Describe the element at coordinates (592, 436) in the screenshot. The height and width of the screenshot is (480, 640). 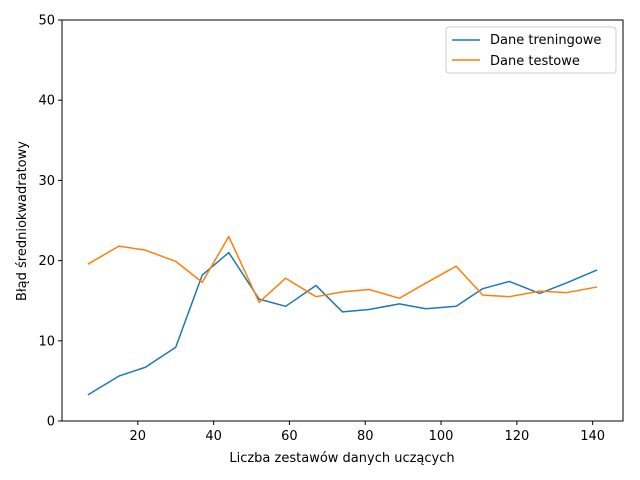
I see `x-tick-label: 140` at that location.